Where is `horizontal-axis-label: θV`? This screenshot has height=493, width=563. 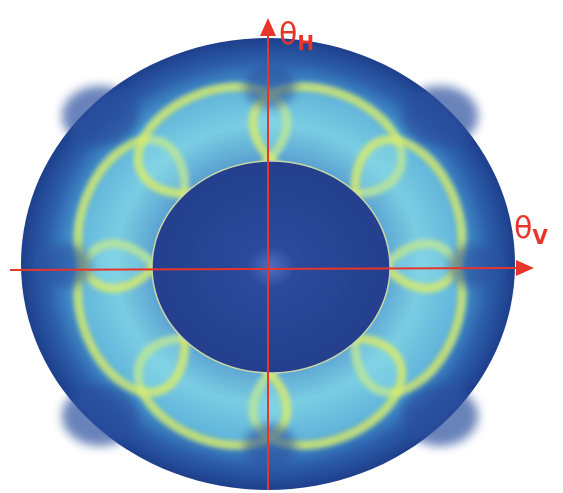 horizontal-axis-label: θV is located at coordinates (531, 230).